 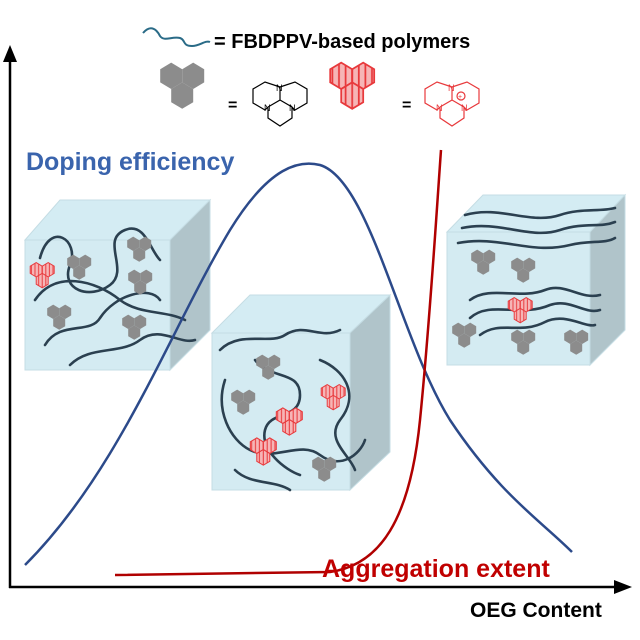 I want to click on cube-mid-oeg, so click(x=301, y=392).